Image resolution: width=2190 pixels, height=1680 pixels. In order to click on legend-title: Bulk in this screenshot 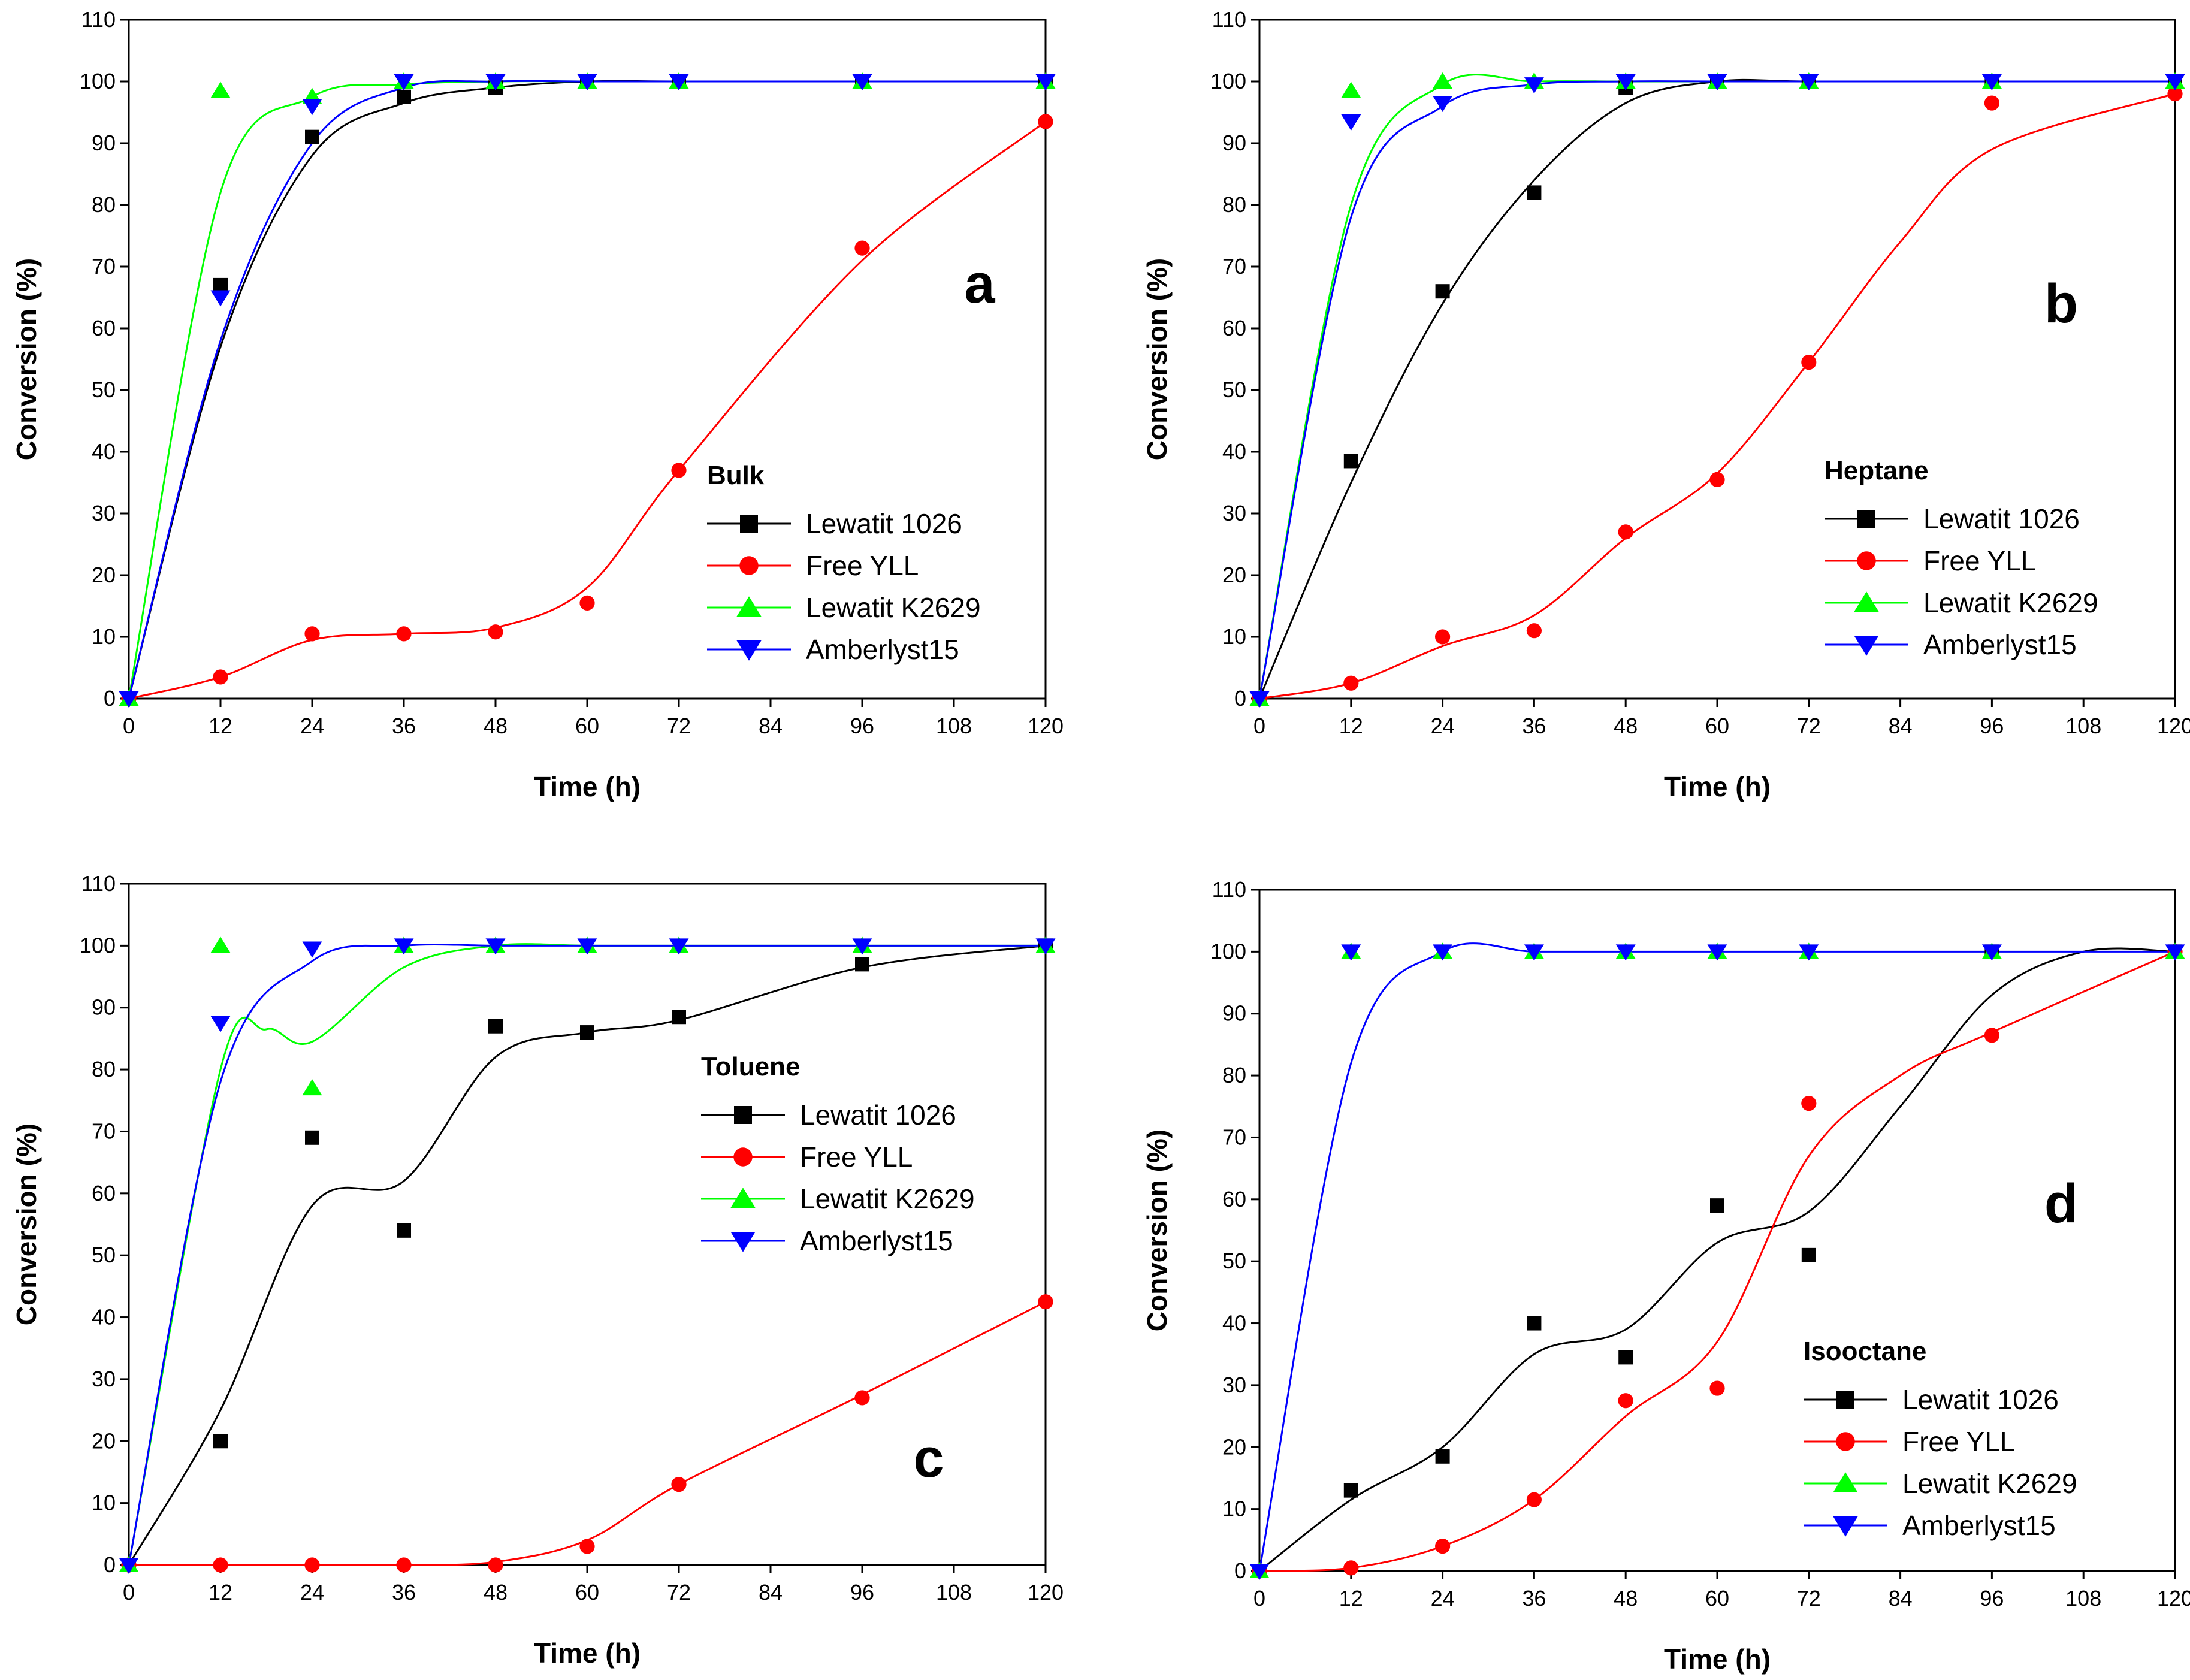, I will do `click(736, 476)`.